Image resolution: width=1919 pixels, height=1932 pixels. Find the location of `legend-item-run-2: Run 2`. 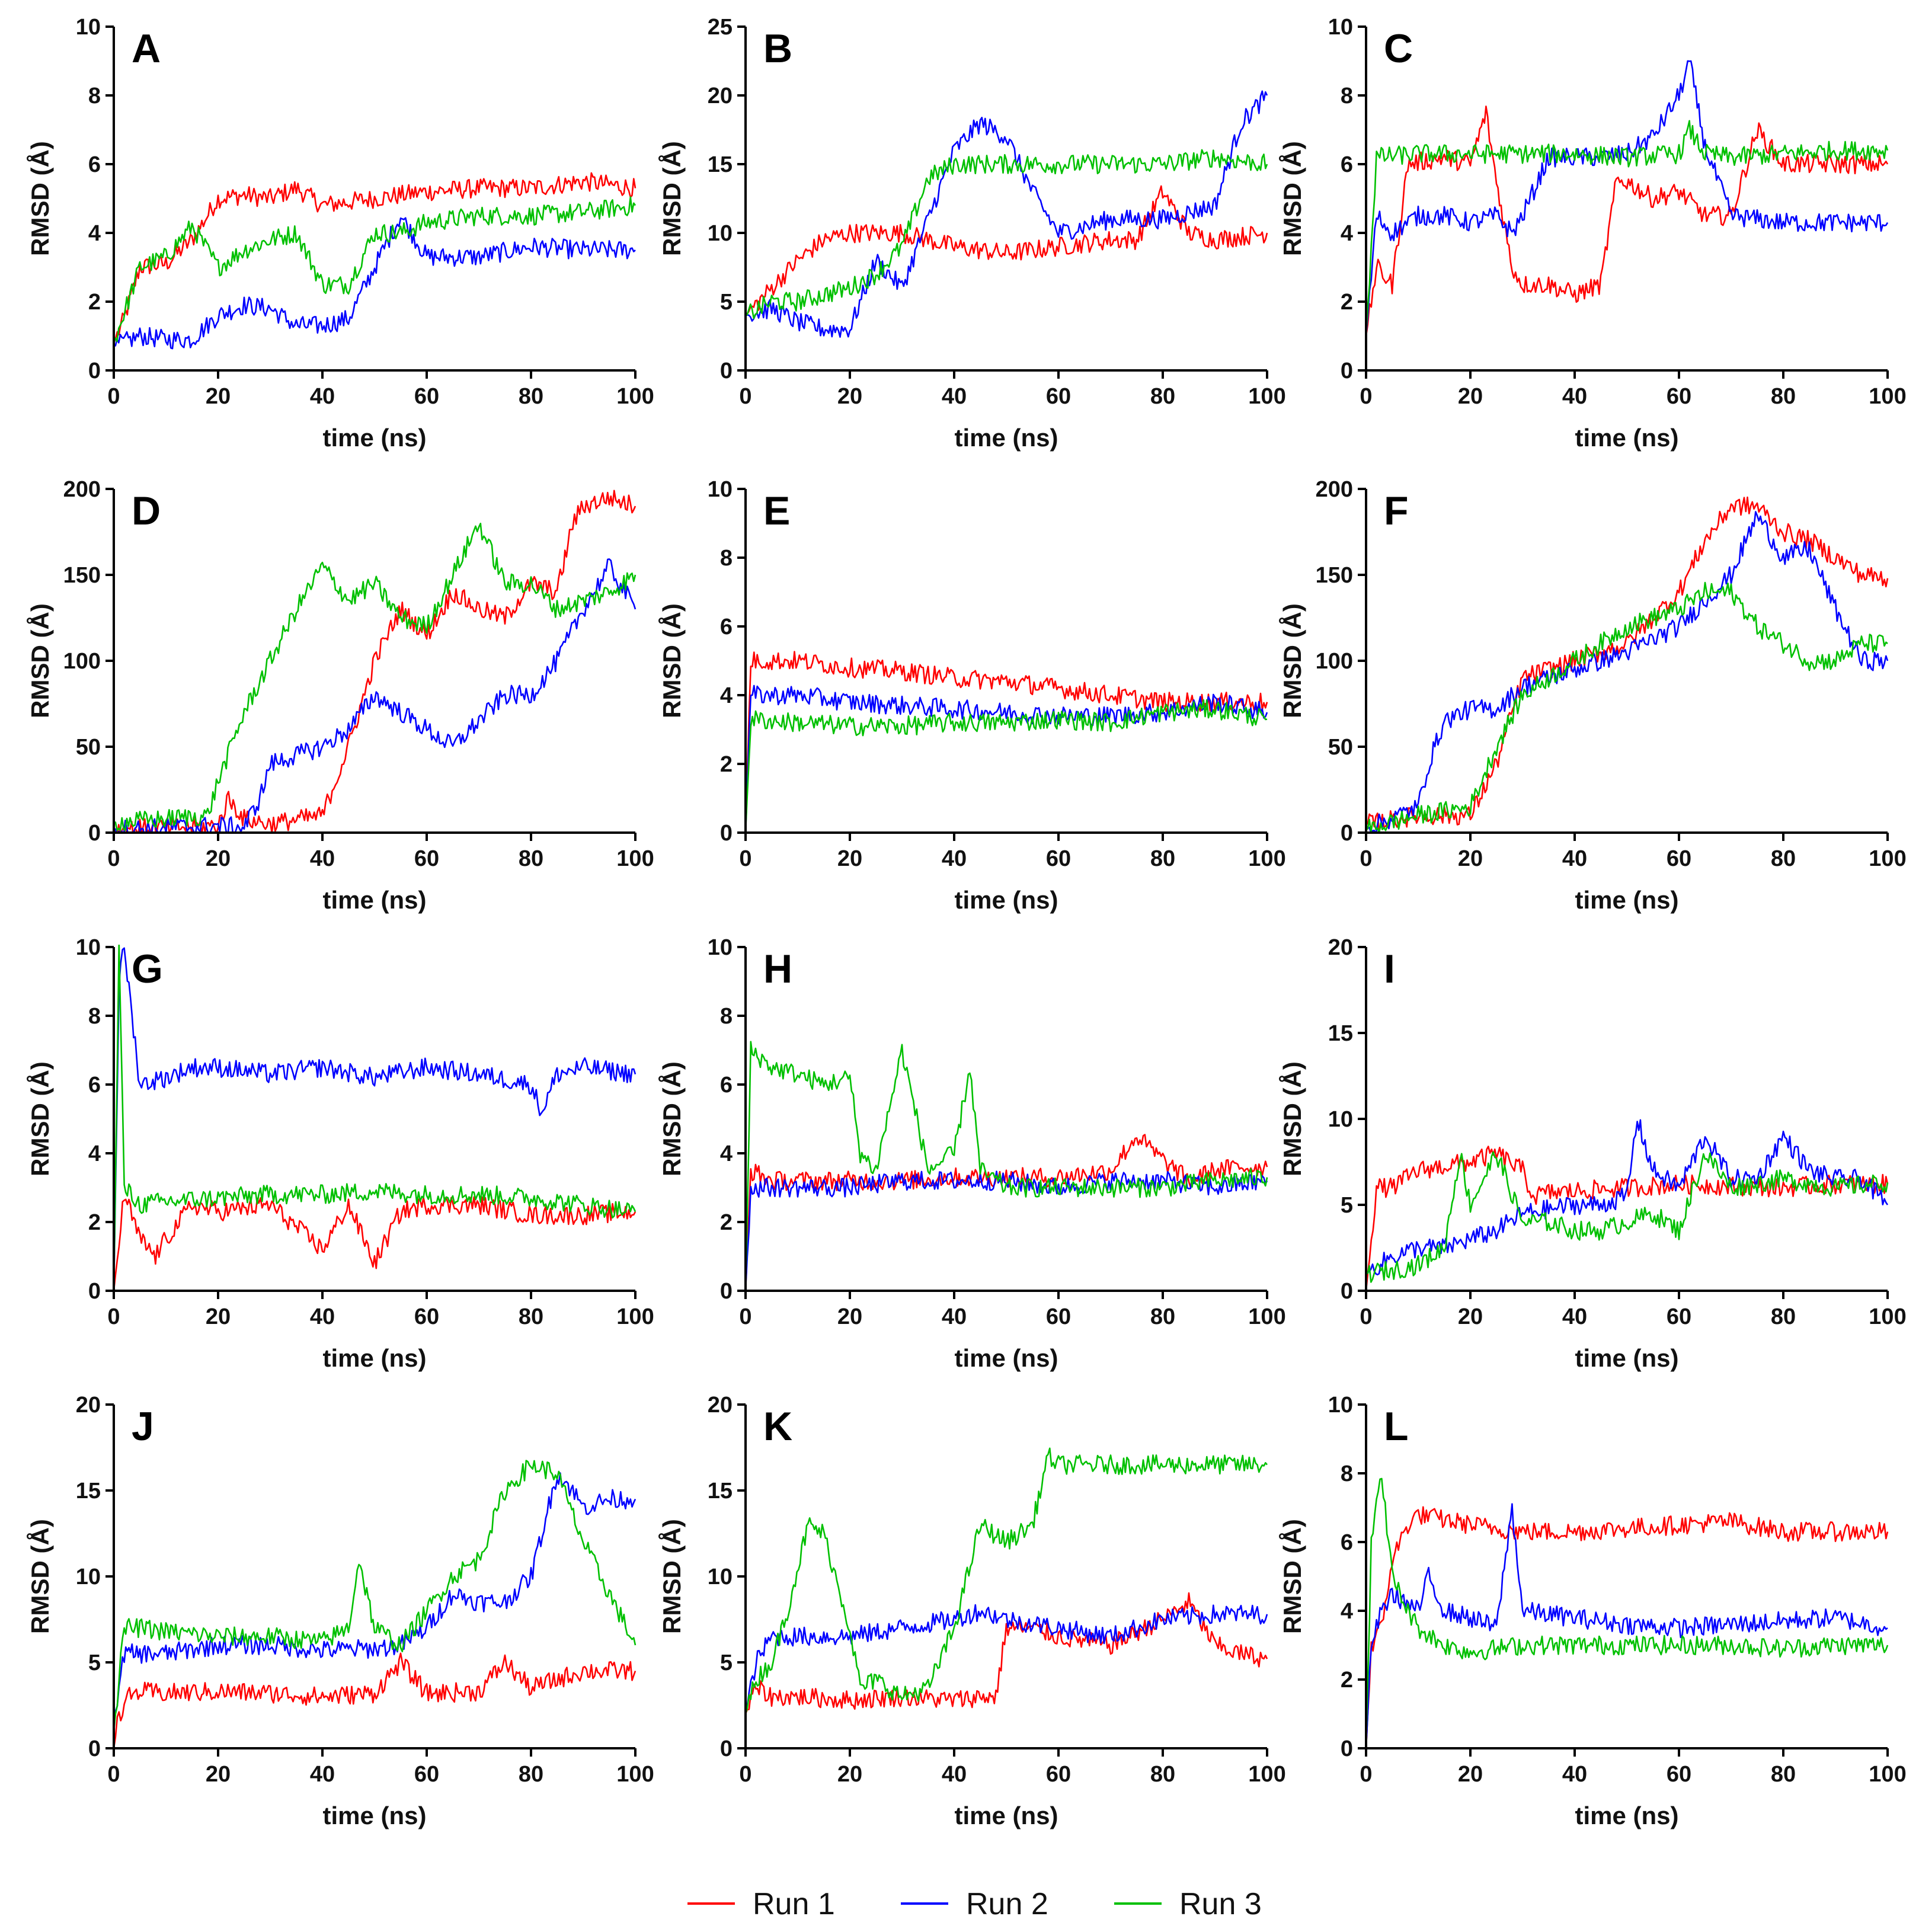

legend-item-run-2: Run 2 is located at coordinates (974, 1904).